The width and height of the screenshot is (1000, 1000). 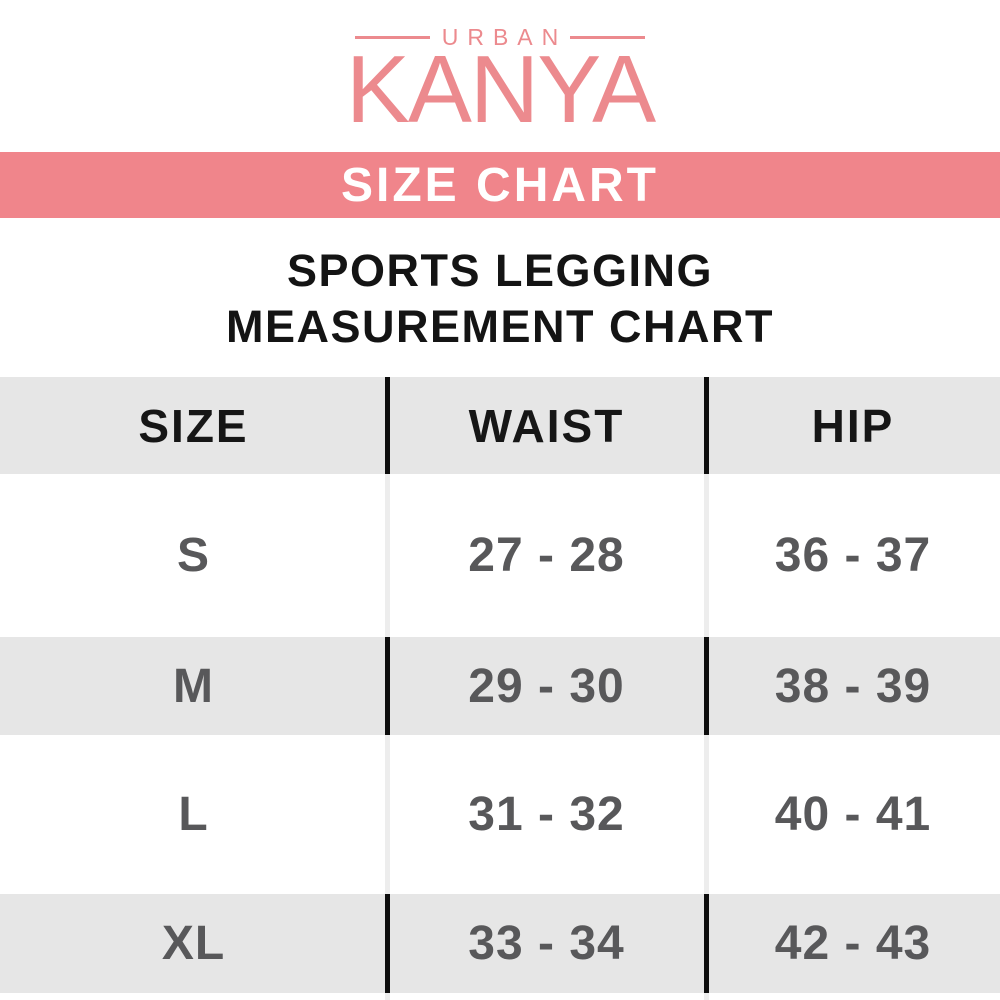 What do you see at coordinates (546, 555) in the screenshot?
I see `waist-cell: 27 - 28` at bounding box center [546, 555].